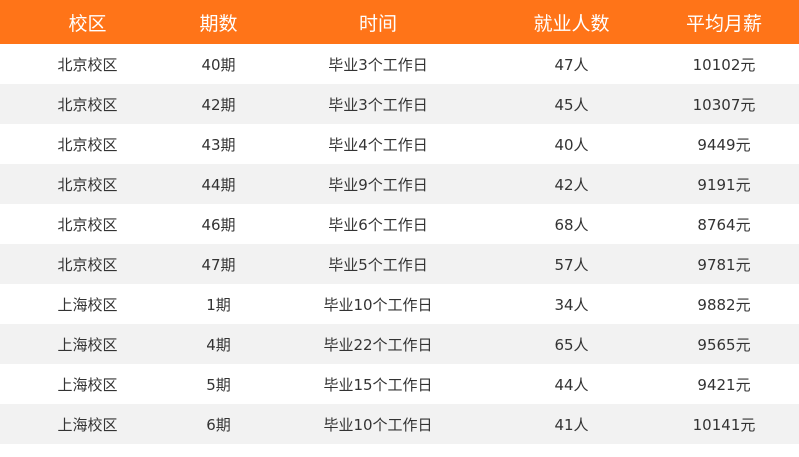 The width and height of the screenshot is (799, 457). Describe the element at coordinates (724, 104) in the screenshot. I see `cell-average-salary: 10307元` at that location.